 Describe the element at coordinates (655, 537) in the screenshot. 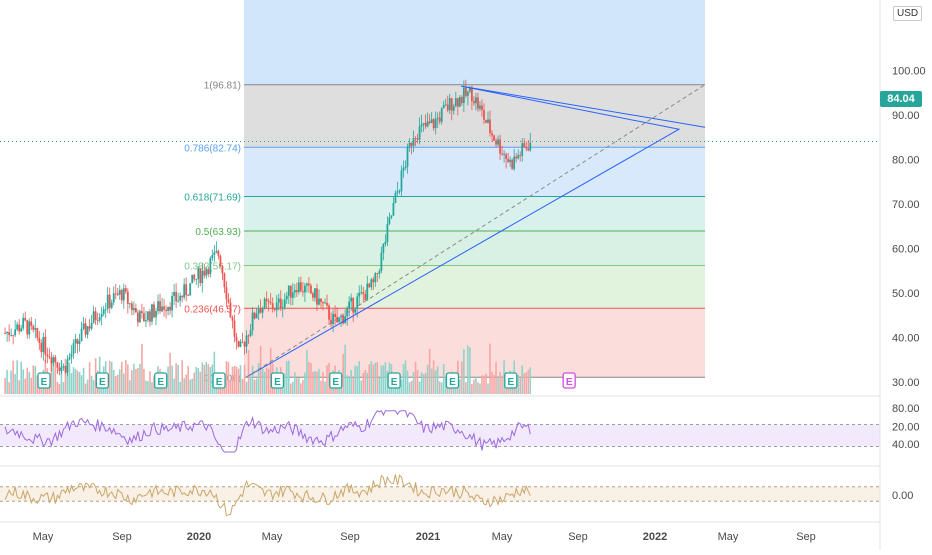

I see `x-tick-label: 2022` at that location.